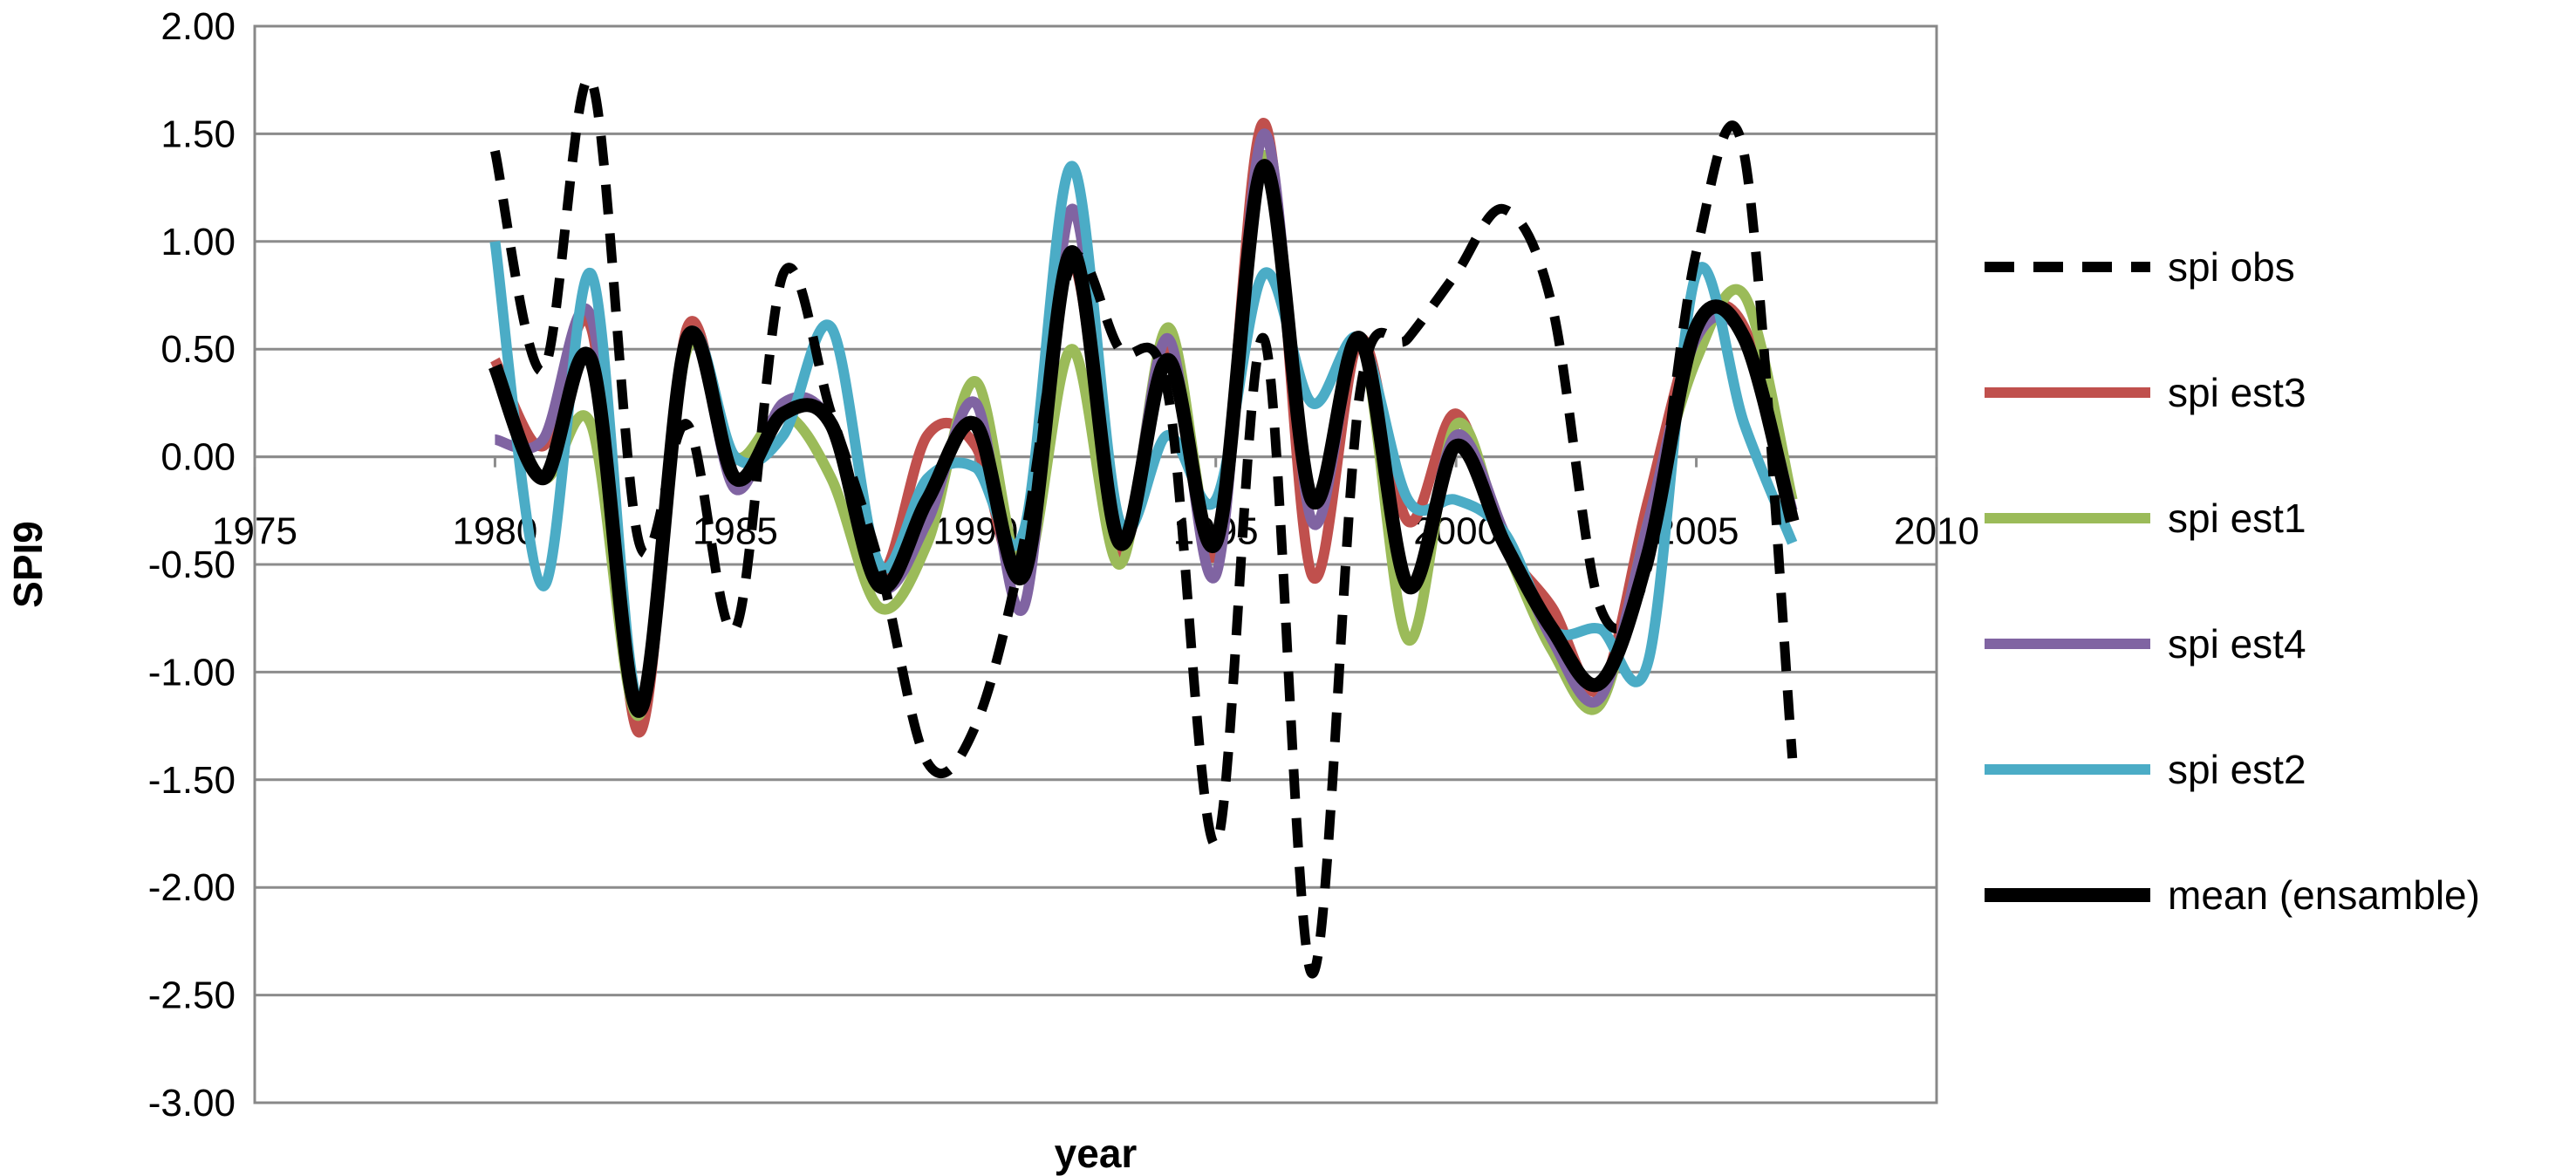 The image size is (2576, 1176). Describe the element at coordinates (2237, 393) in the screenshot. I see `legend-label: spi est3` at that location.